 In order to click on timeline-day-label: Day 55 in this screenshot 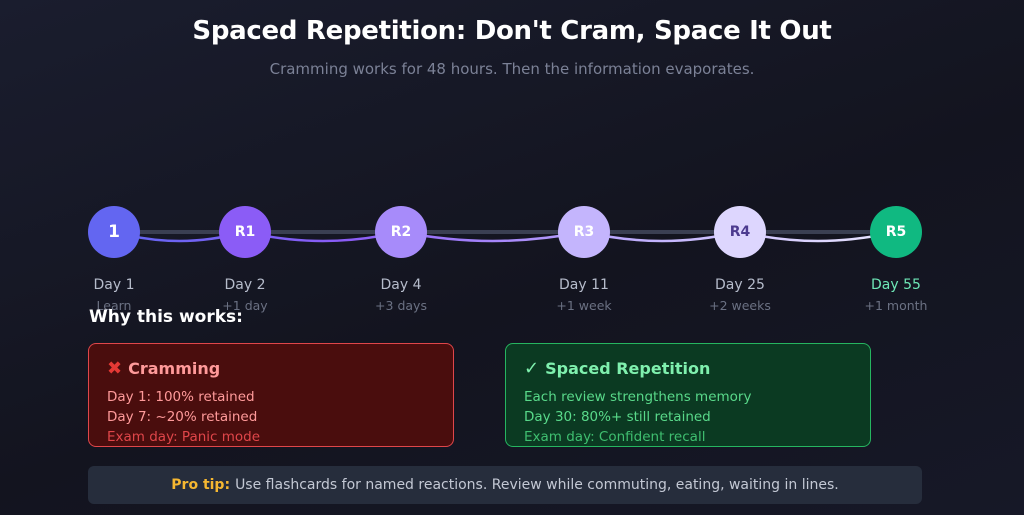, I will do `click(896, 285)`.